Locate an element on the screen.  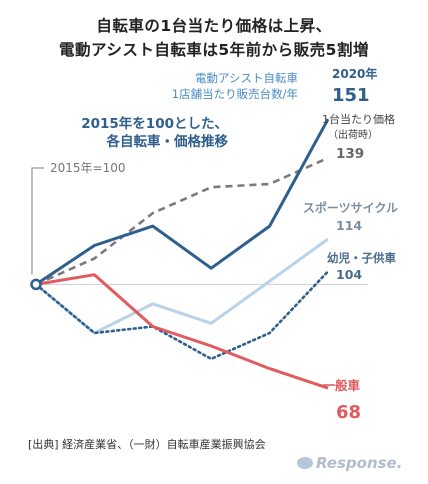
series-label-electric-year: 2020年 is located at coordinates (354, 73).